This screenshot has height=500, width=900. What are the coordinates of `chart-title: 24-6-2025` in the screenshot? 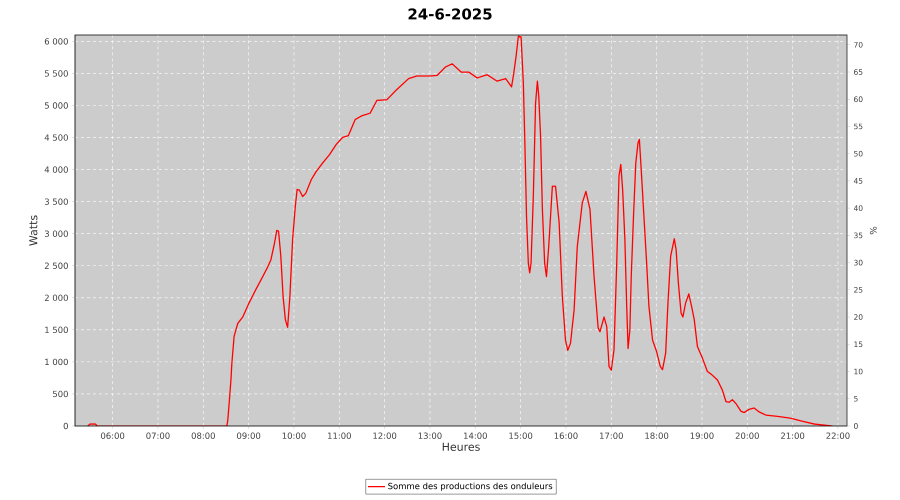 It's located at (450, 14).